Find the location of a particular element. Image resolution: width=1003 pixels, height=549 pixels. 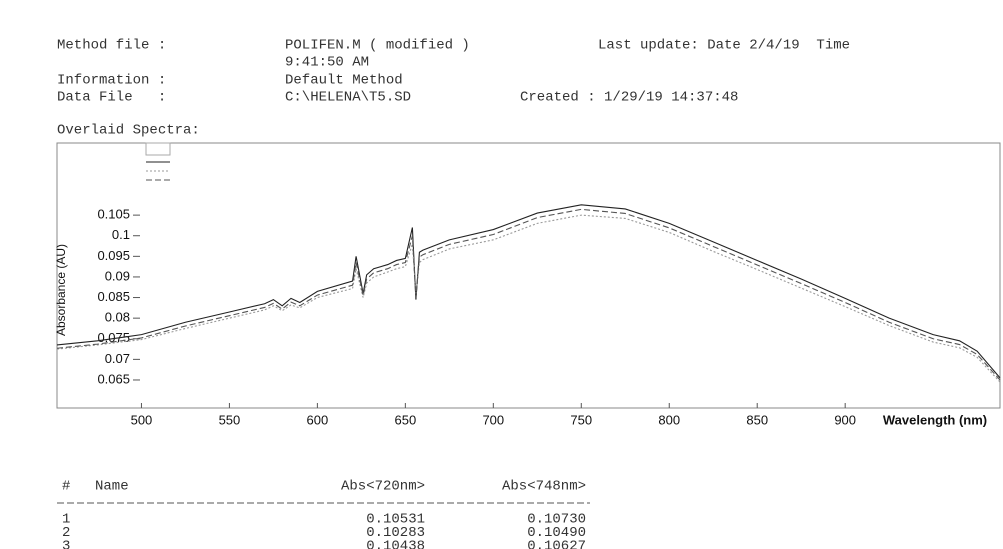

y-tick-label: 0.08 is located at coordinates (117, 317).